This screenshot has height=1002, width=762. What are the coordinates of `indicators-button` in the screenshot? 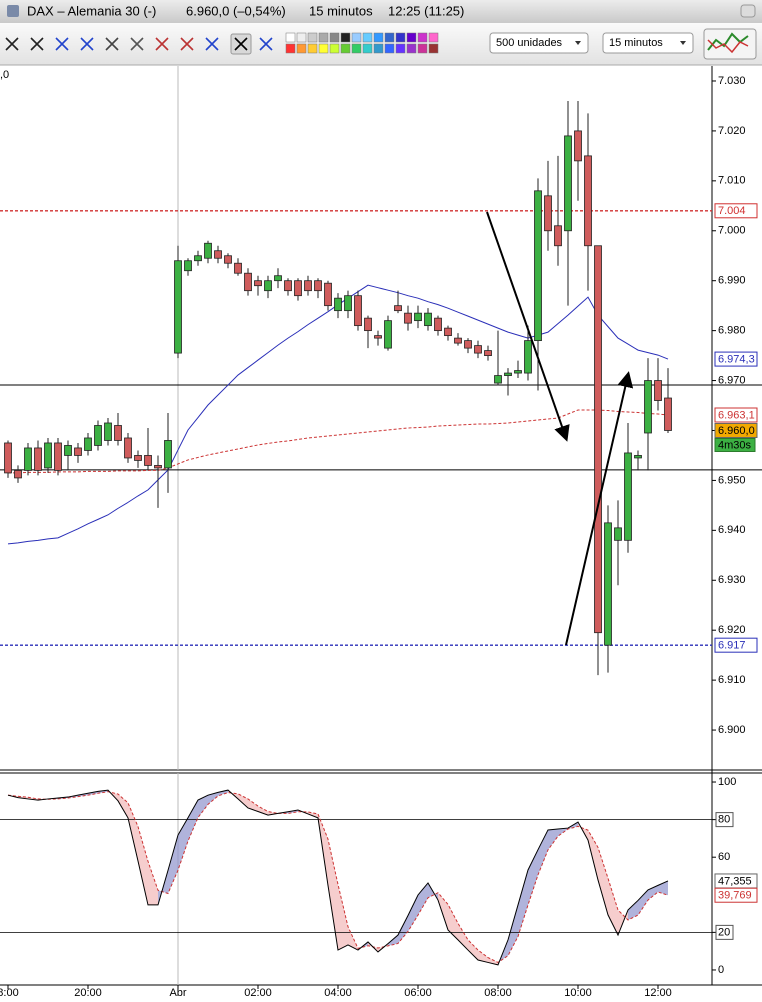 It's located at (730, 44).